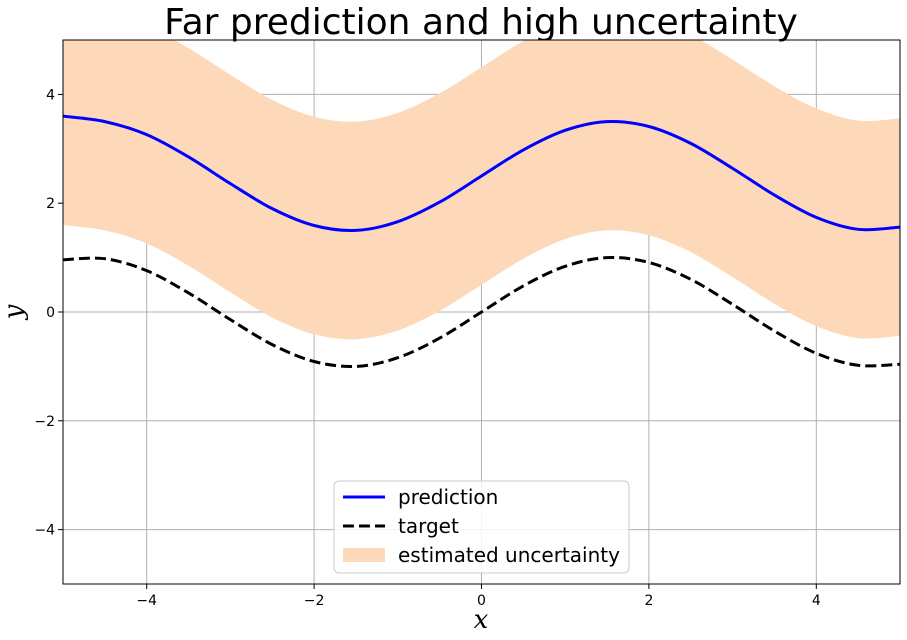 The height and width of the screenshot is (640, 907). What do you see at coordinates (50, 204) in the screenshot?
I see `y-tick-label: 2` at bounding box center [50, 204].